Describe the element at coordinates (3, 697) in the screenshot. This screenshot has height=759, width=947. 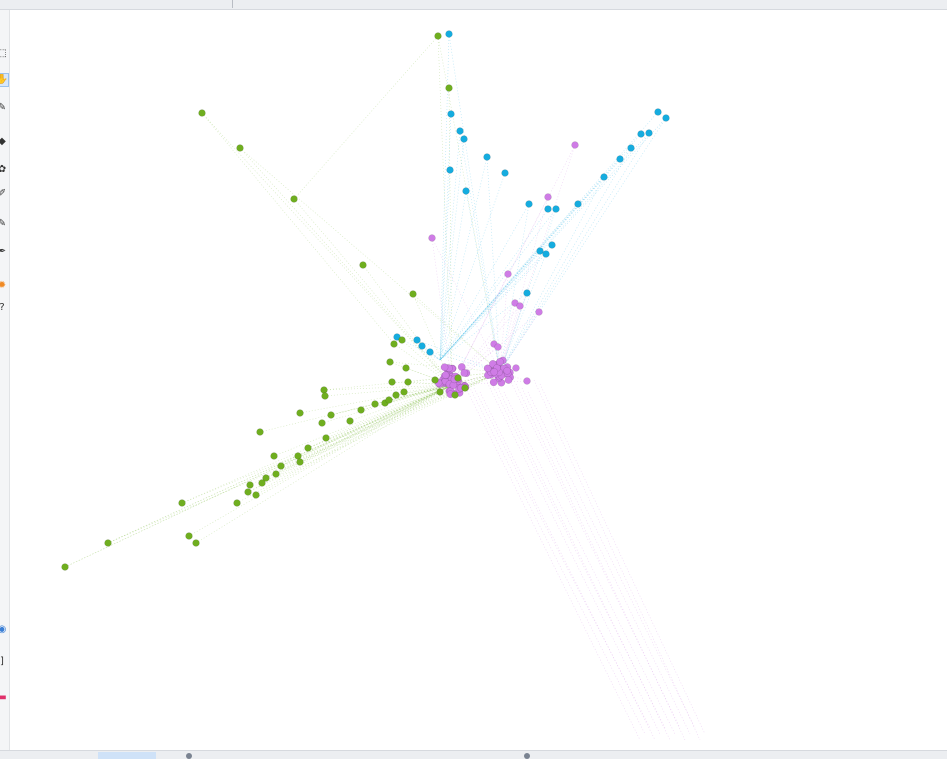
I see `label-icon: ▬` at that location.